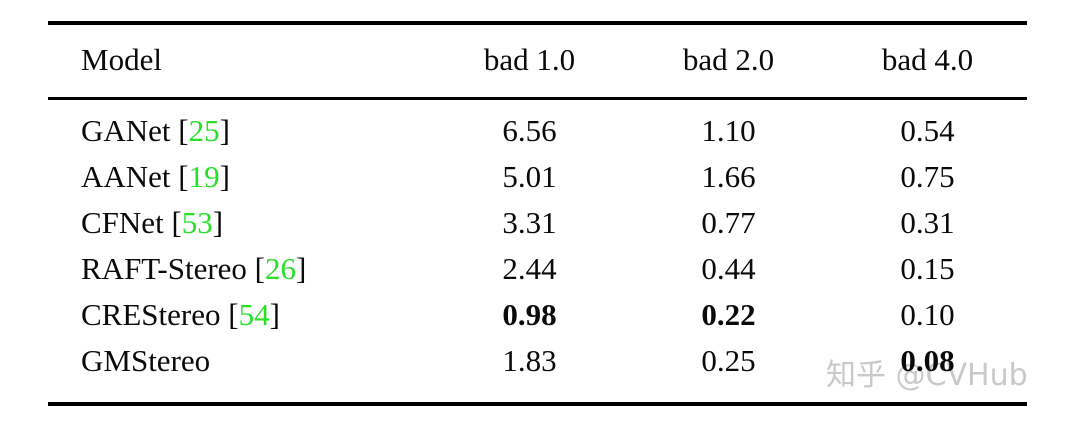 The image size is (1069, 428). I want to click on model-name: GANet, so click(126, 130).